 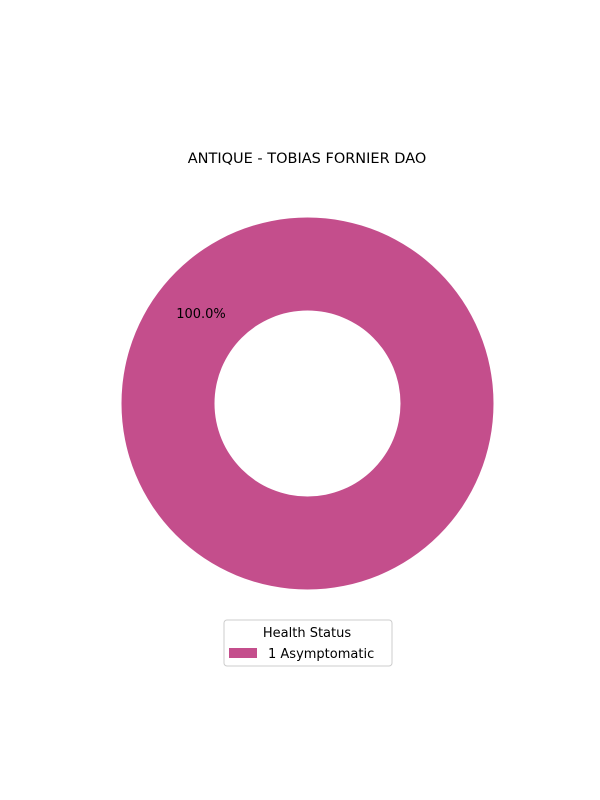 I want to click on percent-labels: 100.0%, so click(x=201, y=314).